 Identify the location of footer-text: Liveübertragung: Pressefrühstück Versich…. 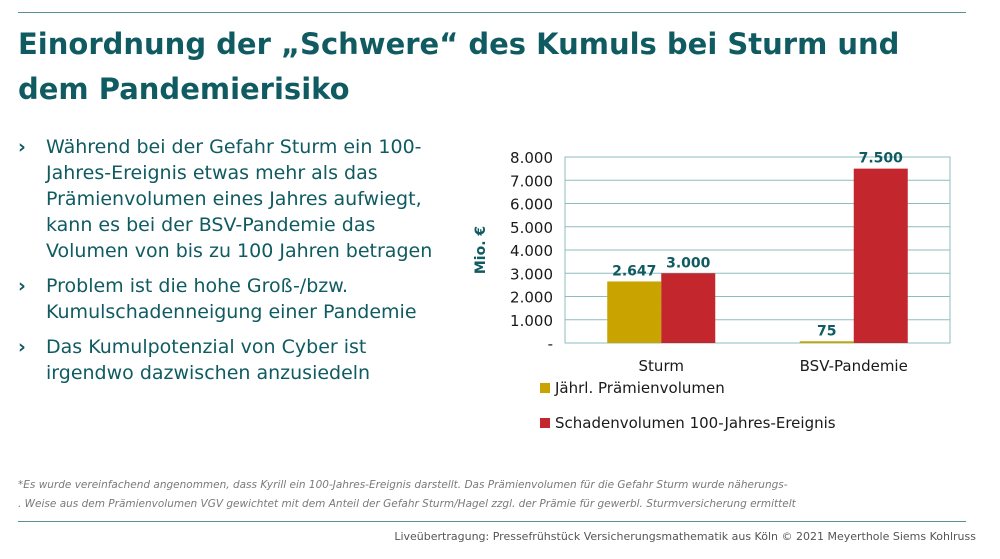
(685, 536).